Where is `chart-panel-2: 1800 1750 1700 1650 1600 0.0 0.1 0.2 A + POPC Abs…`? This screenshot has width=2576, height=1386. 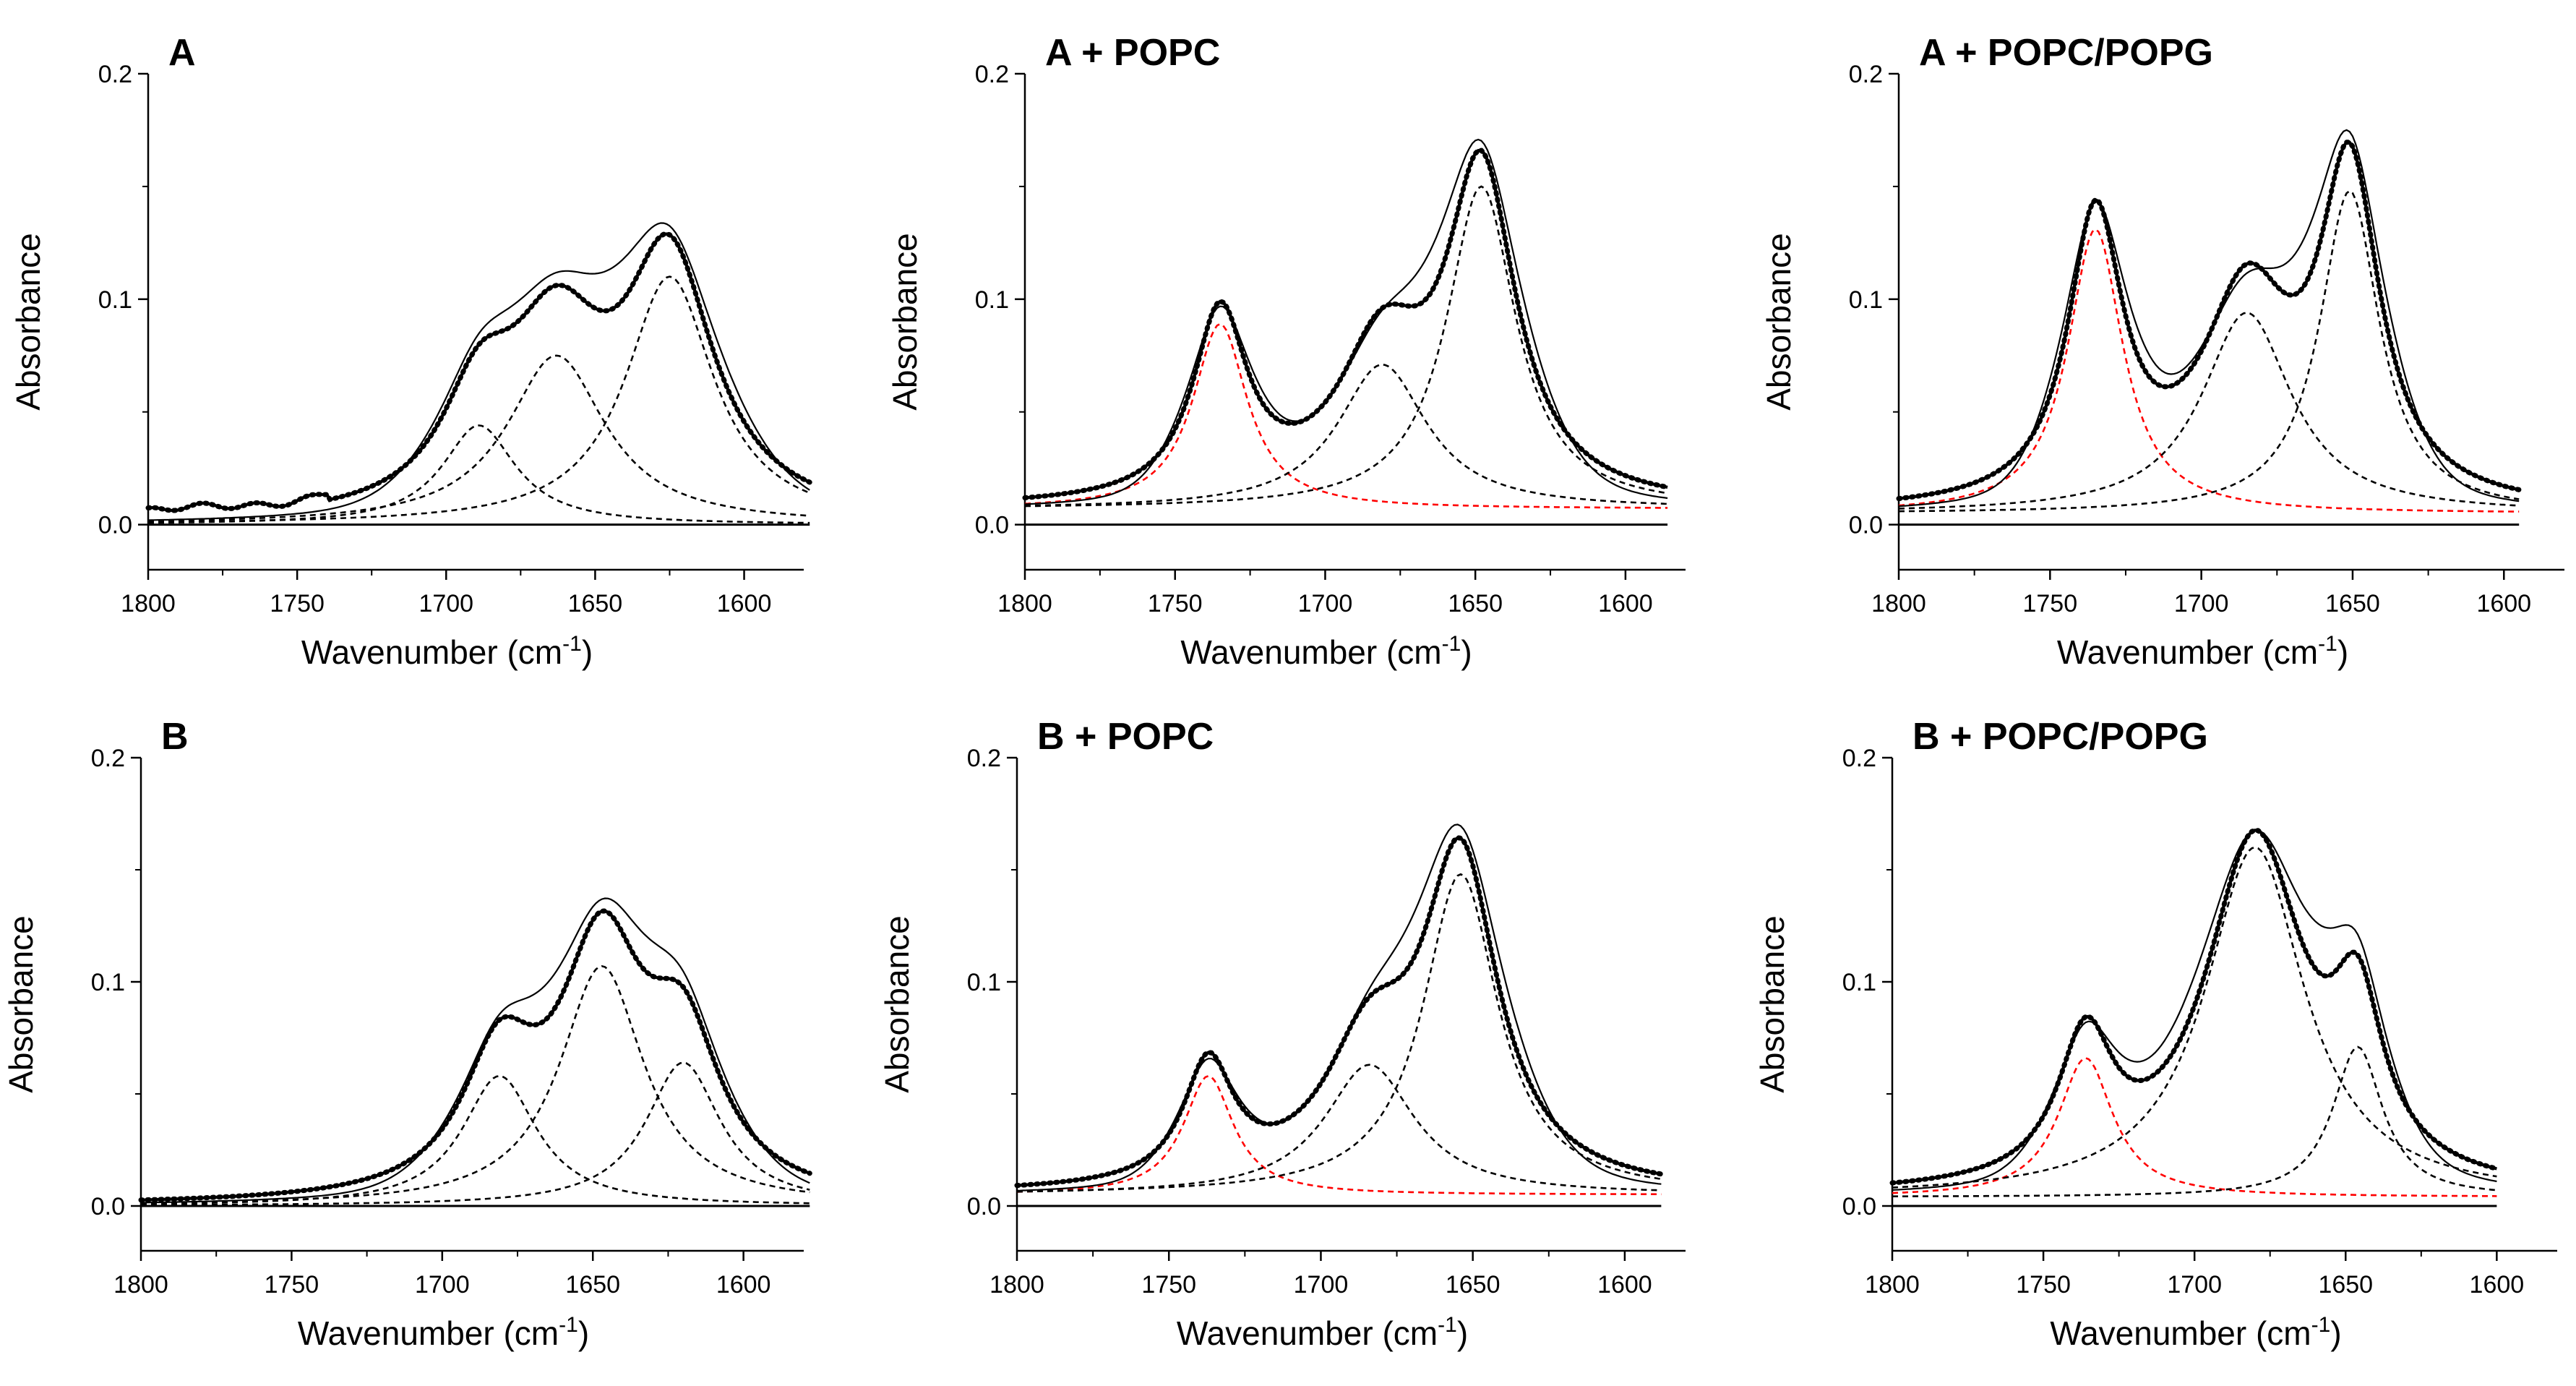 chart-panel-2: 1800 1750 1700 1650 1600 0.0 0.1 0.2 A + POPC Abs… is located at coordinates (1286, 351).